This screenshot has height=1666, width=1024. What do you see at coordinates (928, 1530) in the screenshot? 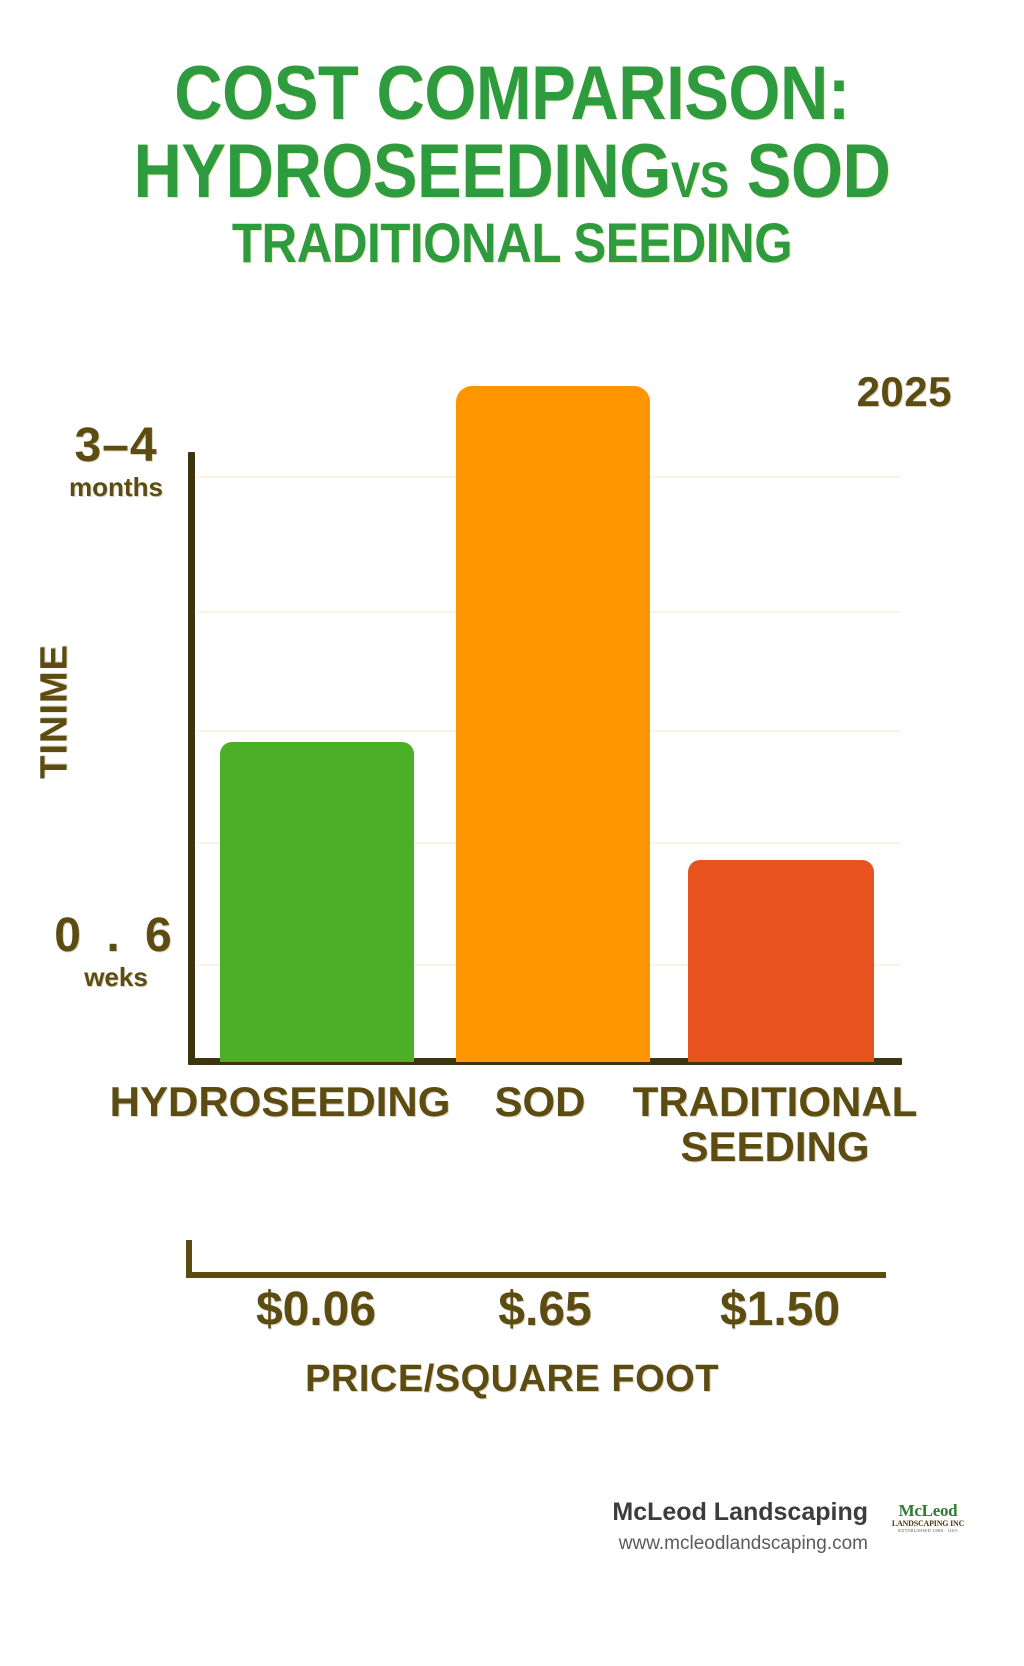
I see `logo-tagline: ESTABLISHED 1995 · USA` at bounding box center [928, 1530].